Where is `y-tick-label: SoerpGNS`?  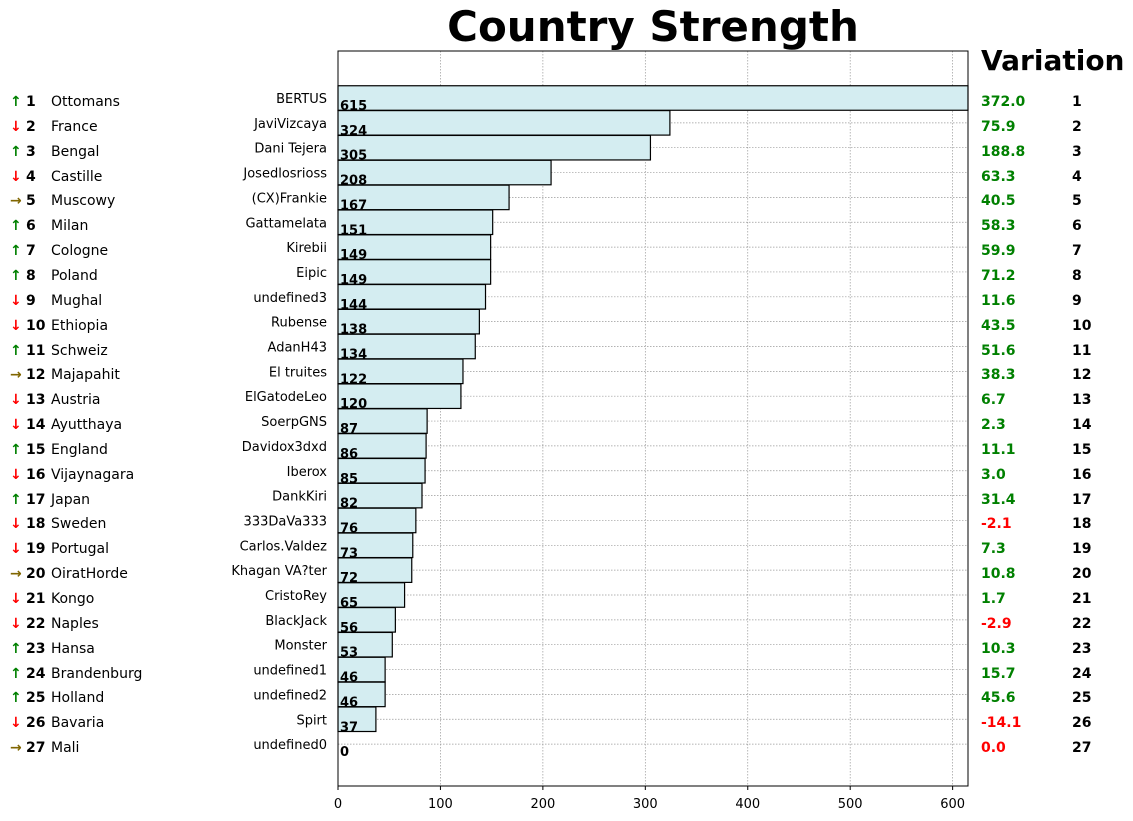 y-tick-label: SoerpGNS is located at coordinates (294, 422).